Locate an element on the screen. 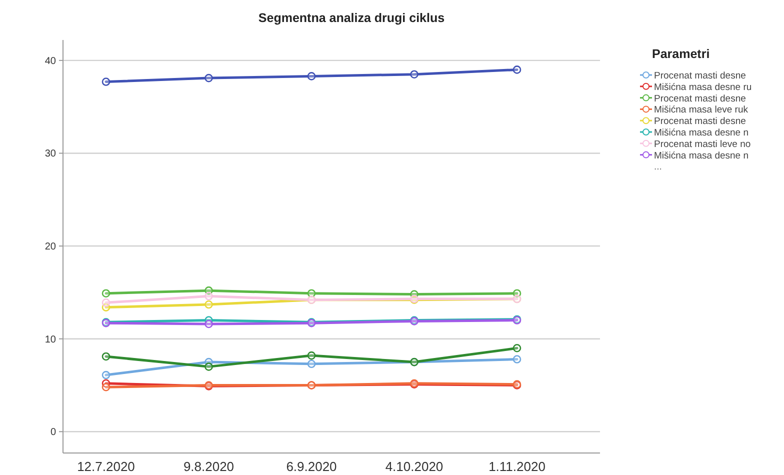 Image resolution: width=784 pixels, height=475 pixels. y-tick-label: 10 is located at coordinates (50, 340).